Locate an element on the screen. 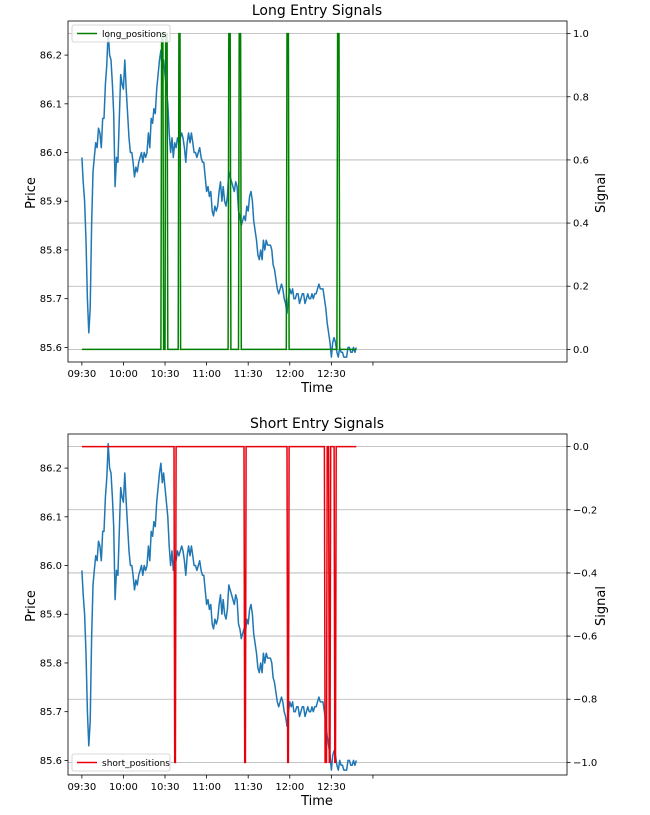 The width and height of the screenshot is (650, 815). y2-tick-label: 0.6 is located at coordinates (581, 160).